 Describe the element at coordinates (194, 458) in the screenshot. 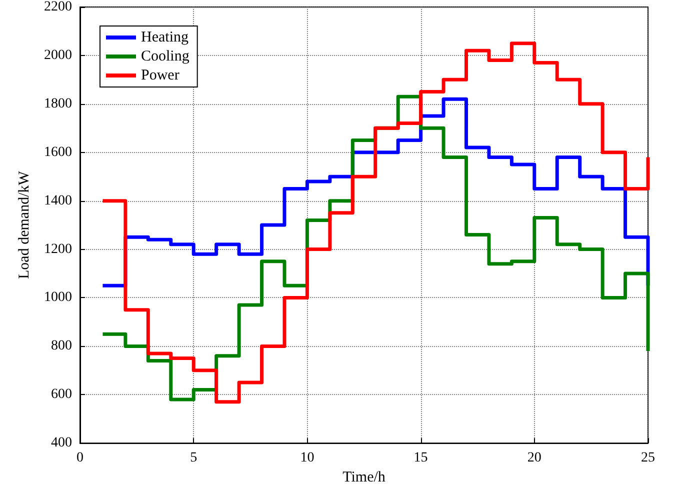

I see `x-tick-label: 5` at that location.